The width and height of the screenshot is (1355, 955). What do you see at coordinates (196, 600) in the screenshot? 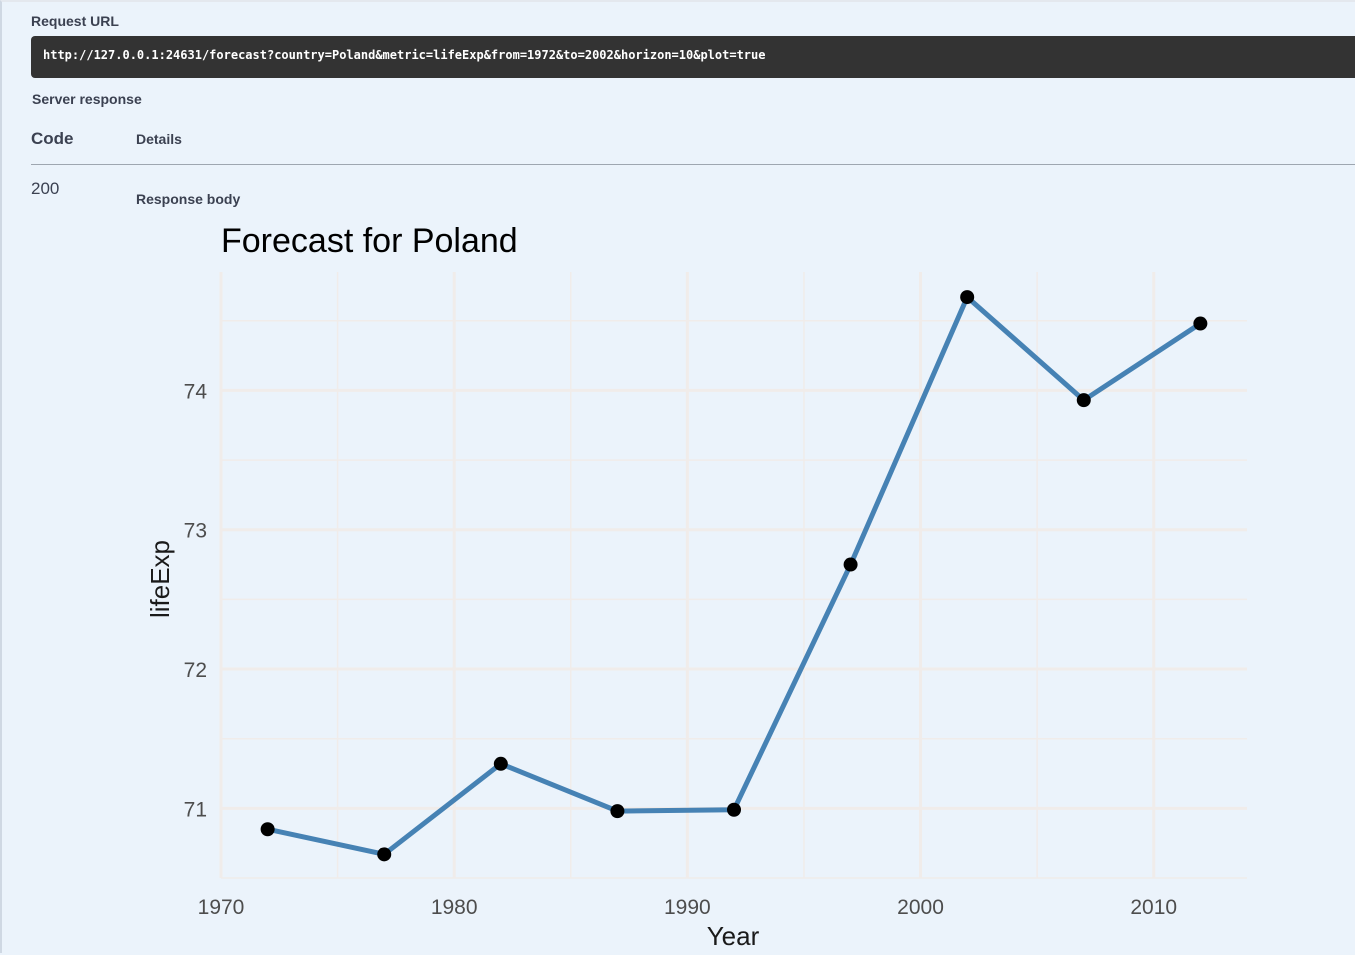
I see `y-tick-labels: 71 72 73 74` at bounding box center [196, 600].